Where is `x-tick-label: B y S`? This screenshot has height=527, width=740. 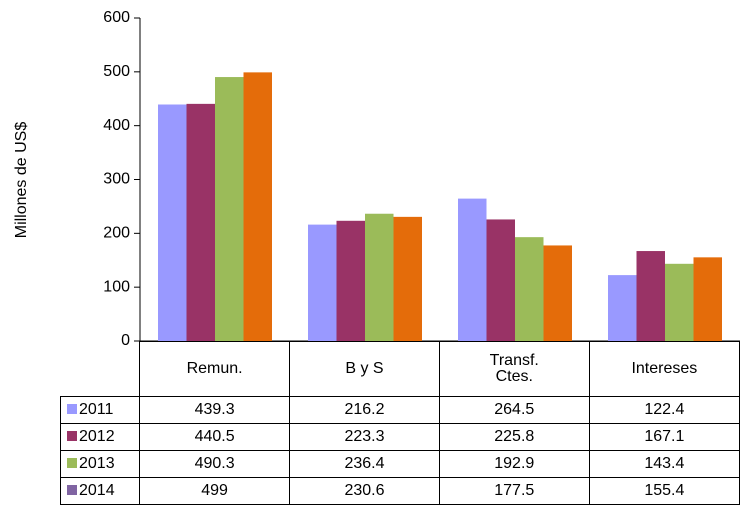 x-tick-label: B y S is located at coordinates (364, 368).